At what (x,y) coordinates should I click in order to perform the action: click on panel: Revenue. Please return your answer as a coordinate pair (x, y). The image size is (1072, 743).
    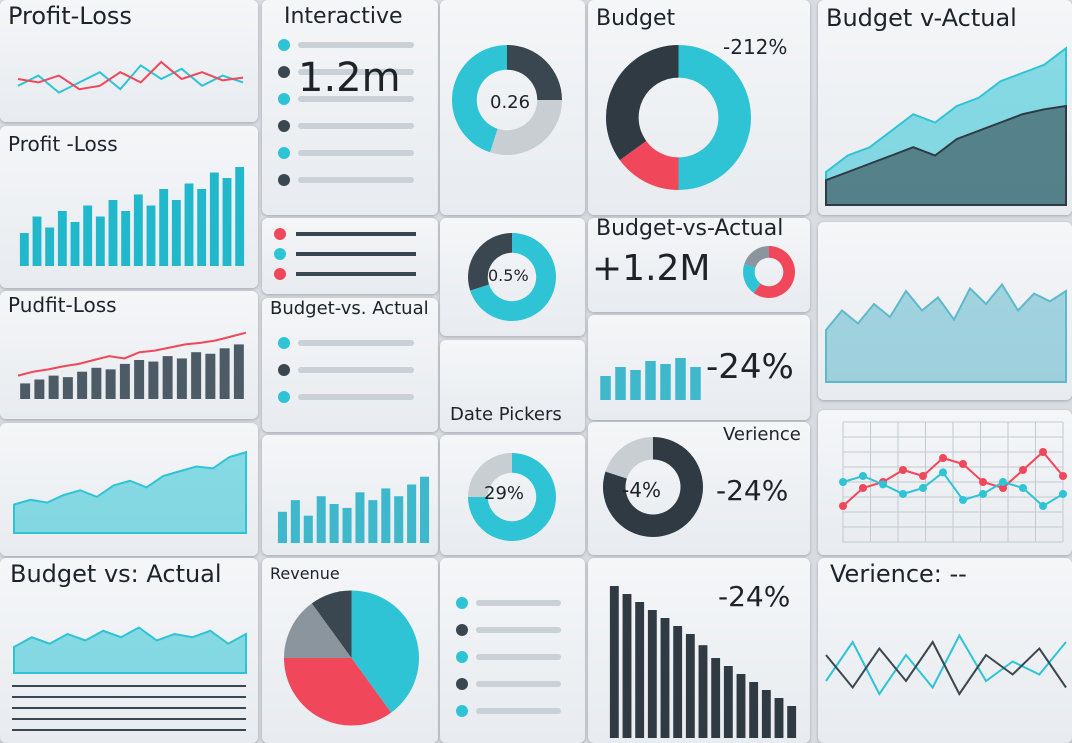
    Looking at the image, I should click on (350, 650).